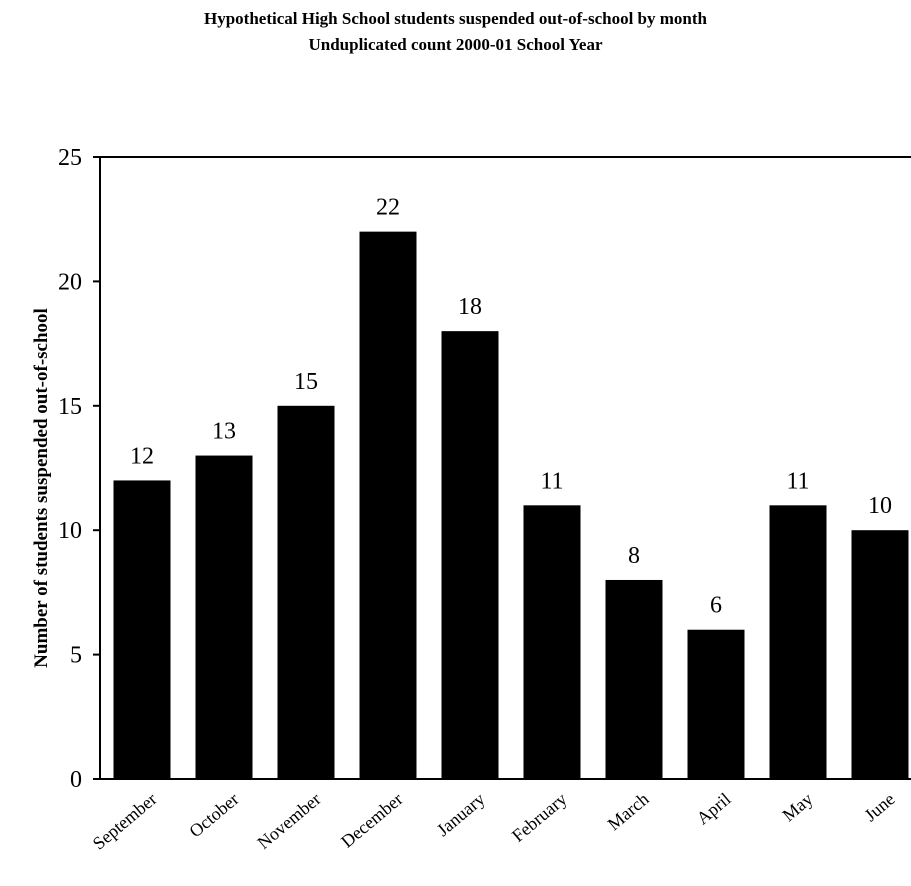 This screenshot has height=886, width=911. I want to click on x-category-label: January, so click(461, 814).